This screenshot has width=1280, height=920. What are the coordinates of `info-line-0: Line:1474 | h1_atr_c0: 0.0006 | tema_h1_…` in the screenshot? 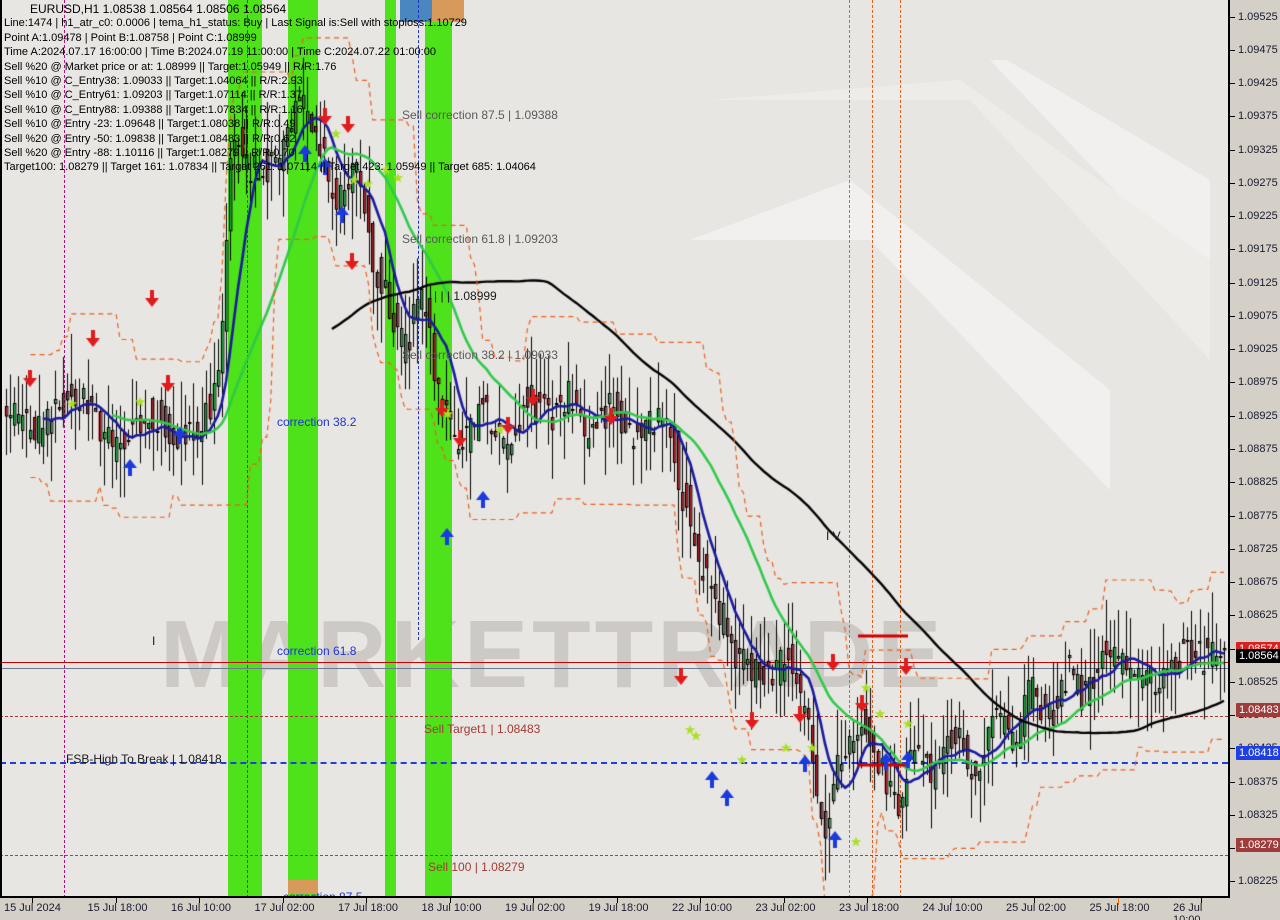 It's located at (235, 23).